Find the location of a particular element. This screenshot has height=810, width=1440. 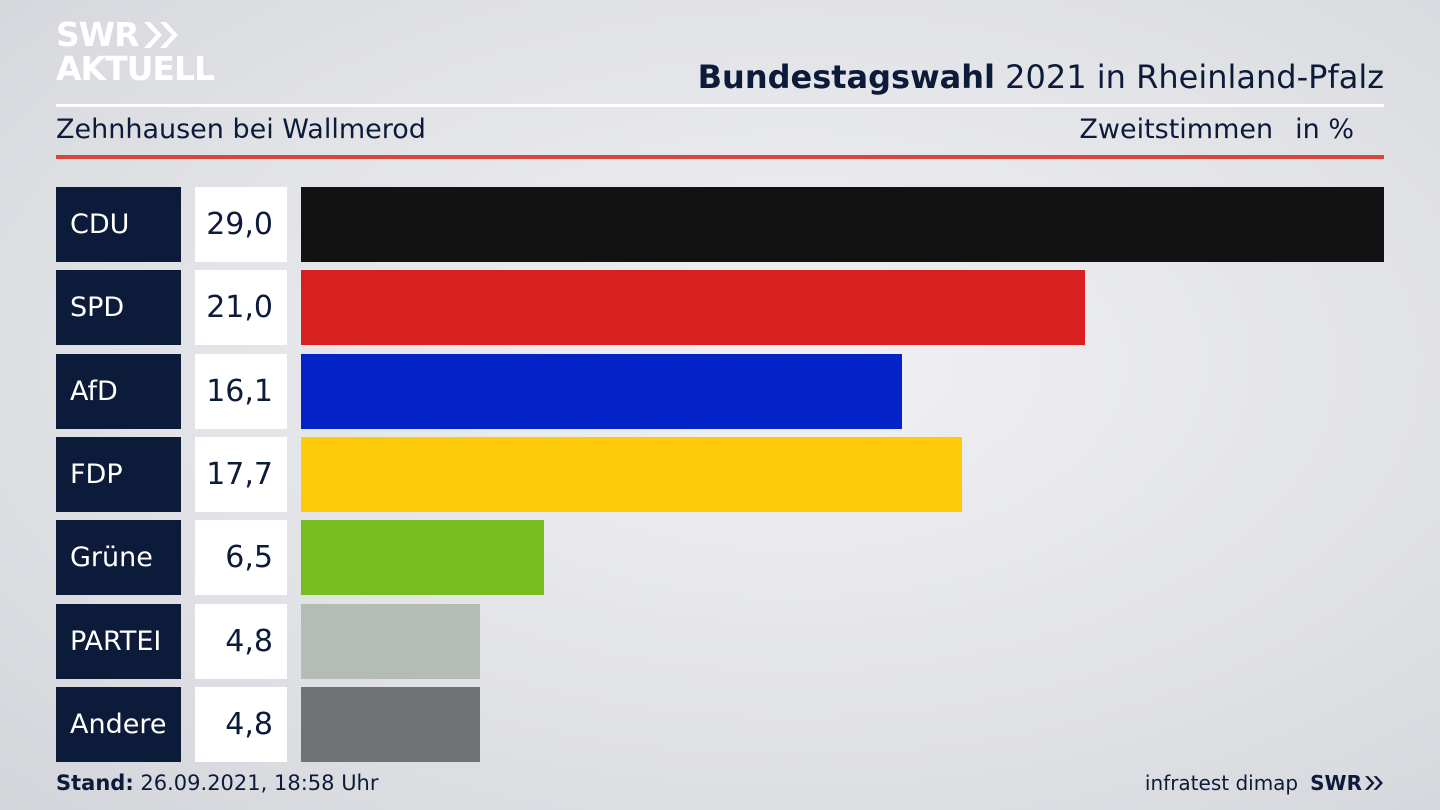

party-label: PARTEI is located at coordinates (118, 641).